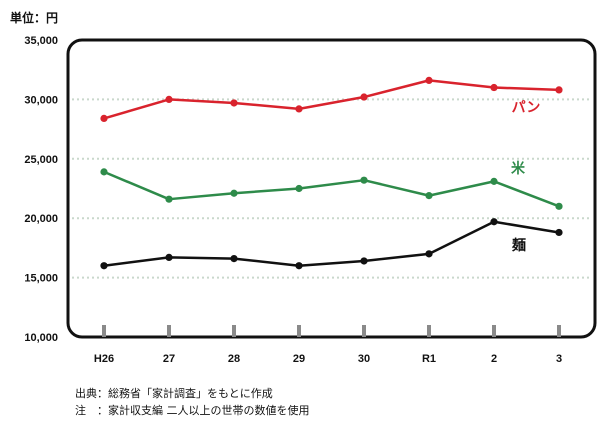  I want to click on x-tick-label: R1, so click(429, 359).